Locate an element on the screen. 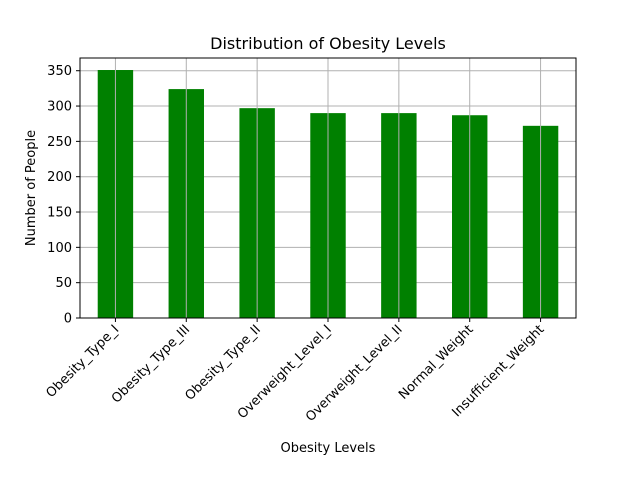  y-axis-label: Number of People is located at coordinates (31, 188).